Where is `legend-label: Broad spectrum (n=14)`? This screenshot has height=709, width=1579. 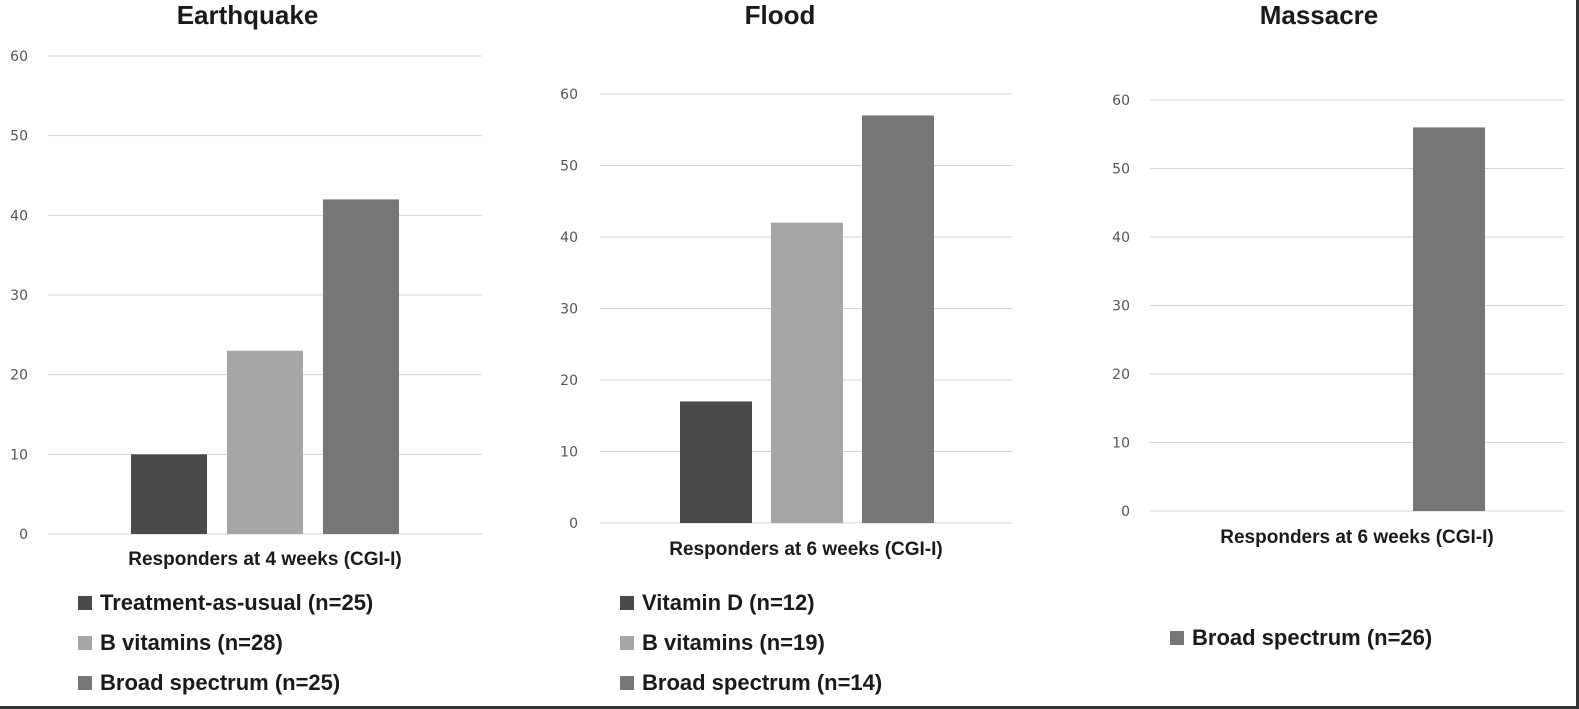 legend-label: Broad spectrum (n=14) is located at coordinates (762, 682).